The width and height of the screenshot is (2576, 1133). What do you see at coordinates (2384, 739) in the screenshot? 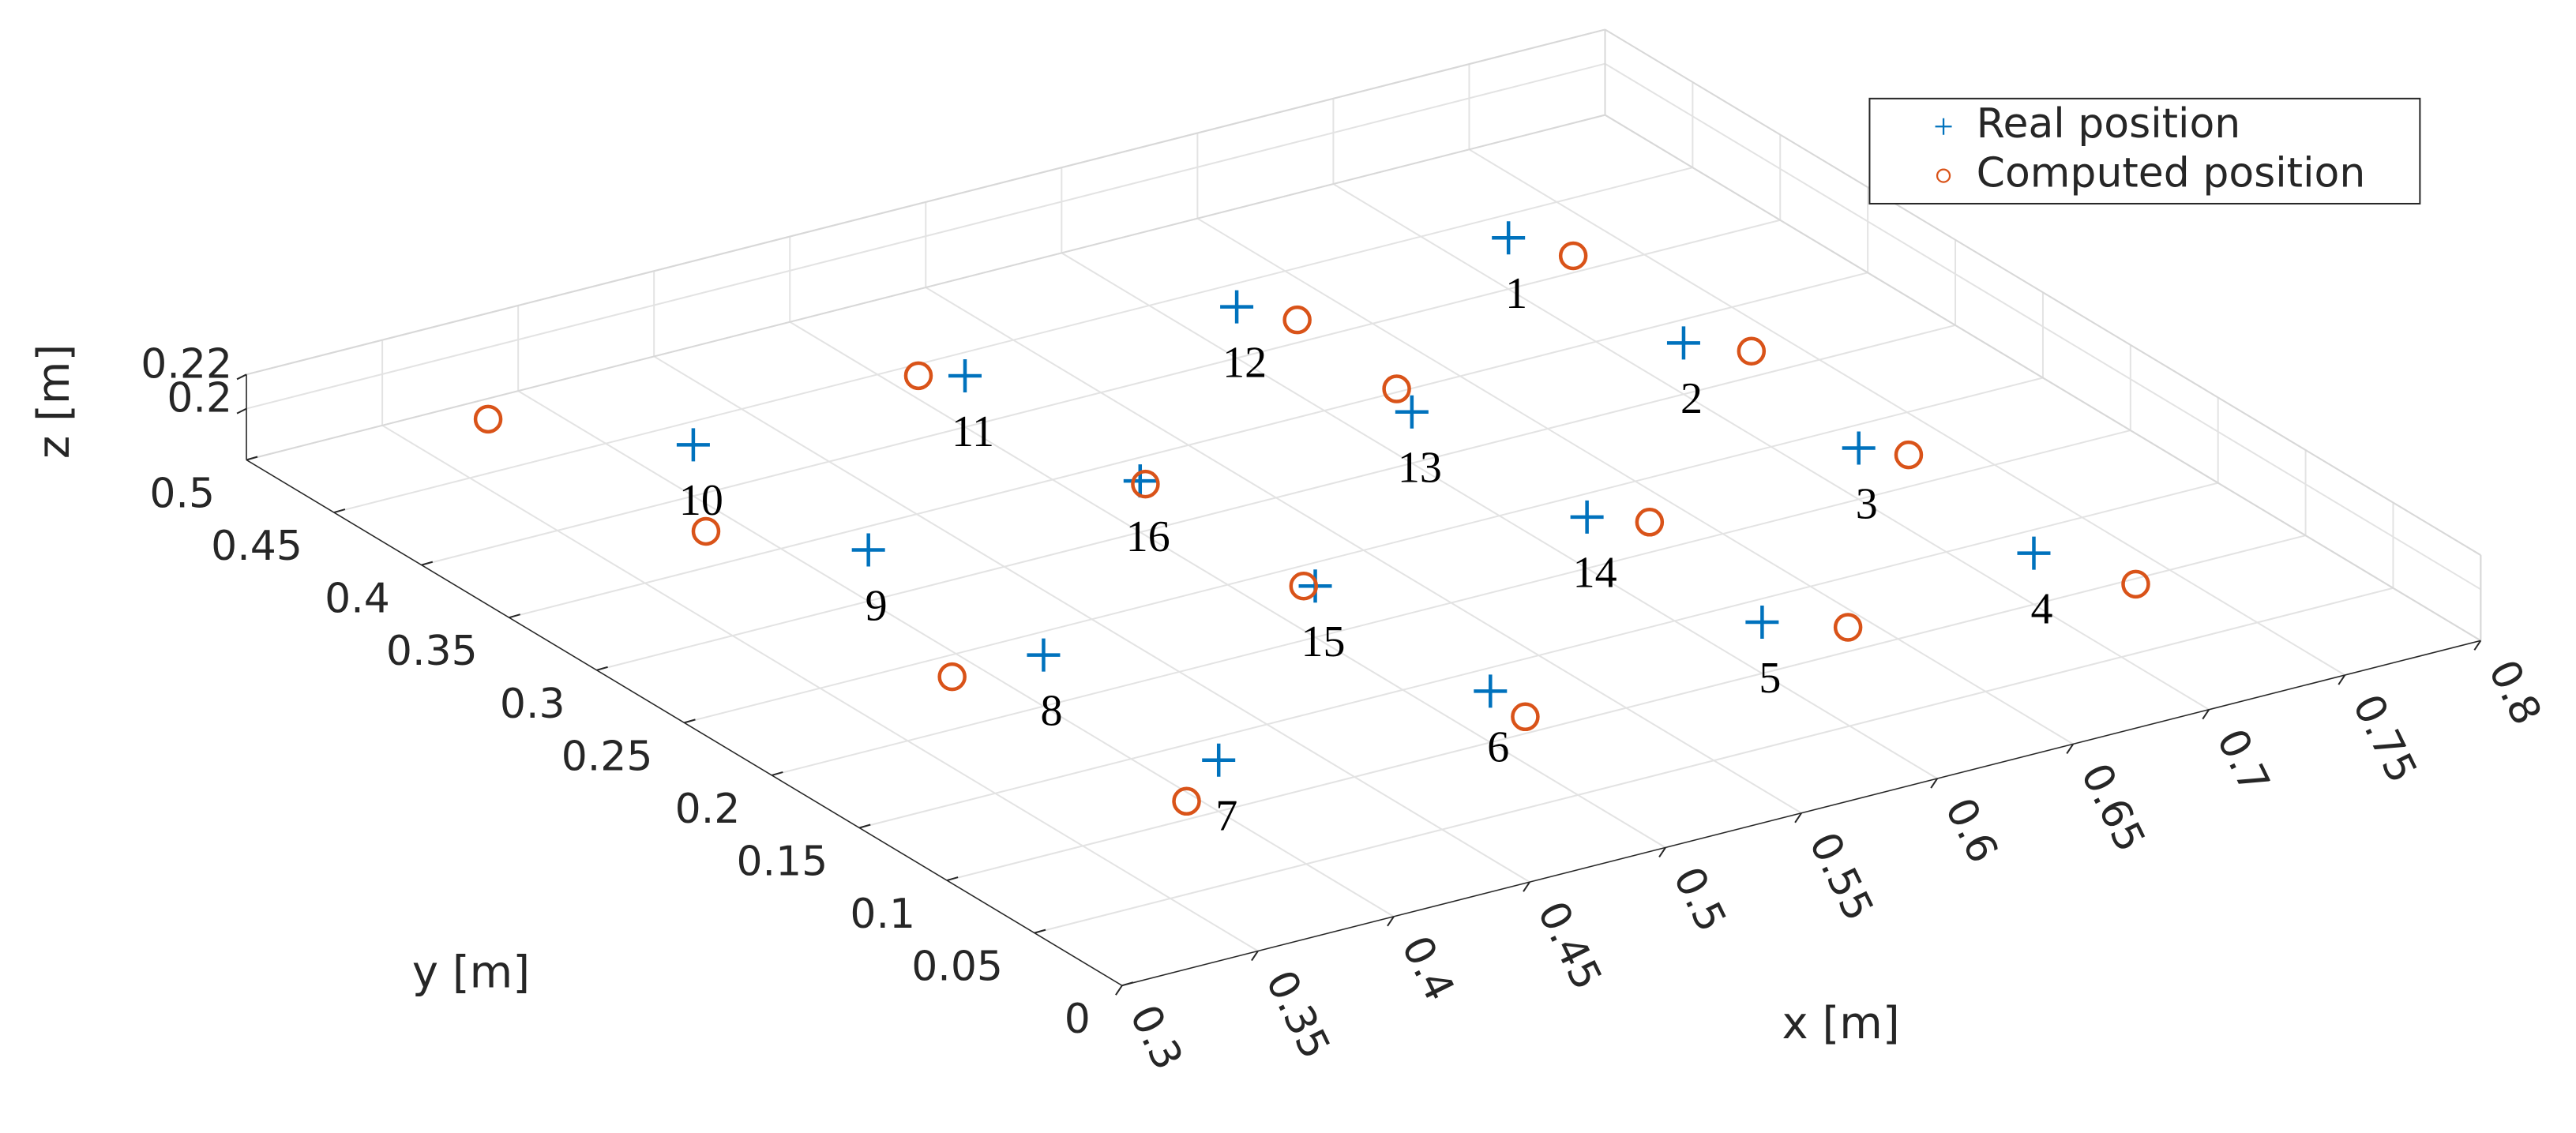
I see `x-tick-label: 0.75` at bounding box center [2384, 739].